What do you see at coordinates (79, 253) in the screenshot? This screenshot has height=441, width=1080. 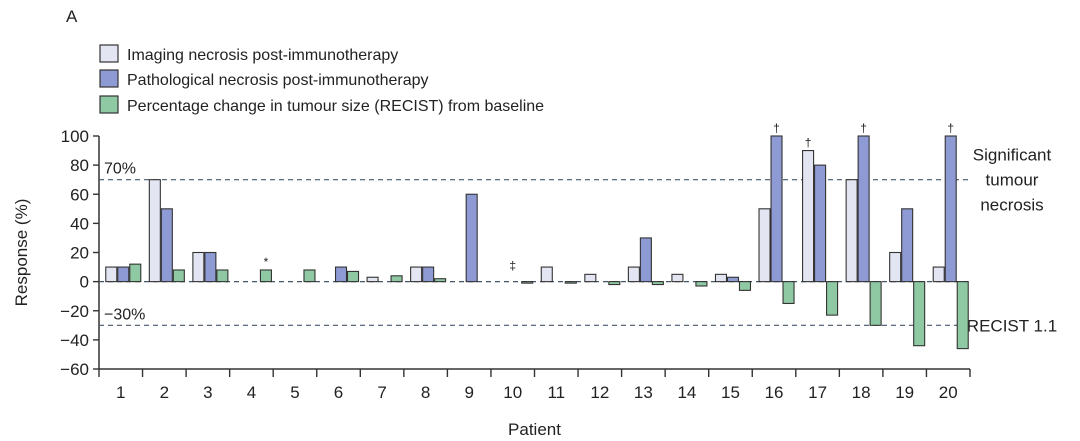 I see `y-tick-label: 20` at bounding box center [79, 253].